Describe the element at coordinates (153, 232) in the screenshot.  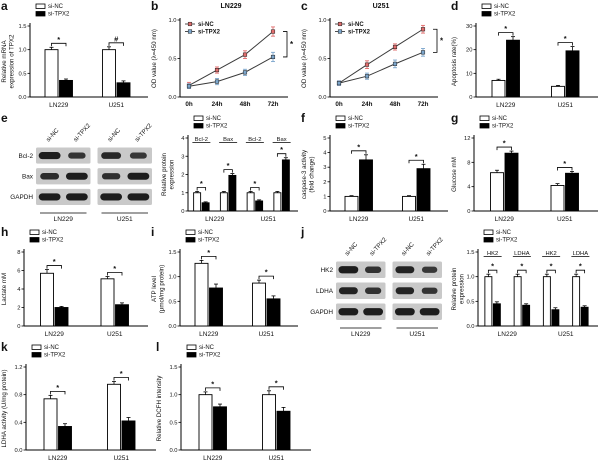
I see `panel-letter-i: i` at that location.